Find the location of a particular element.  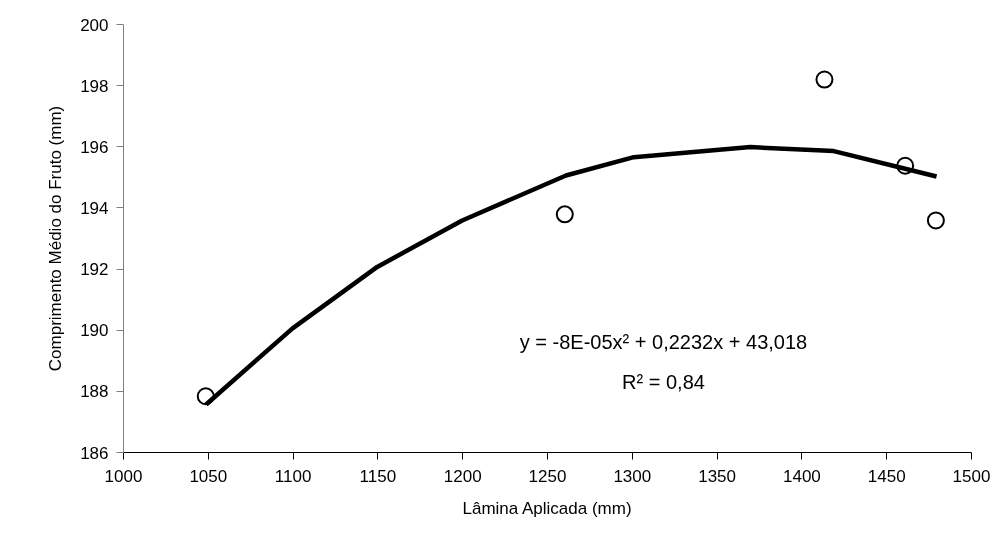

x-axis-title: Lâmina Aplicada (mm) is located at coordinates (547, 508).